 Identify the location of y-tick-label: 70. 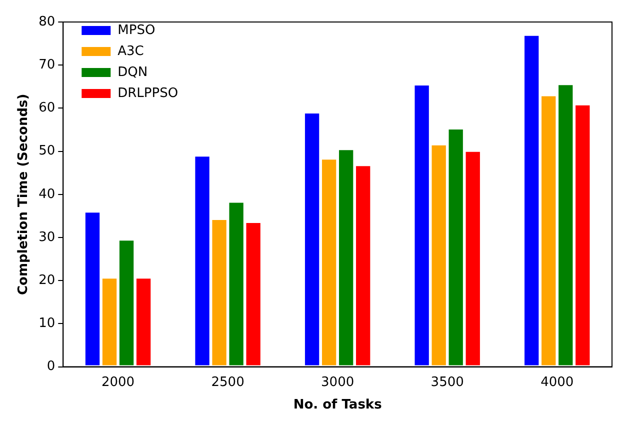
(47, 64).